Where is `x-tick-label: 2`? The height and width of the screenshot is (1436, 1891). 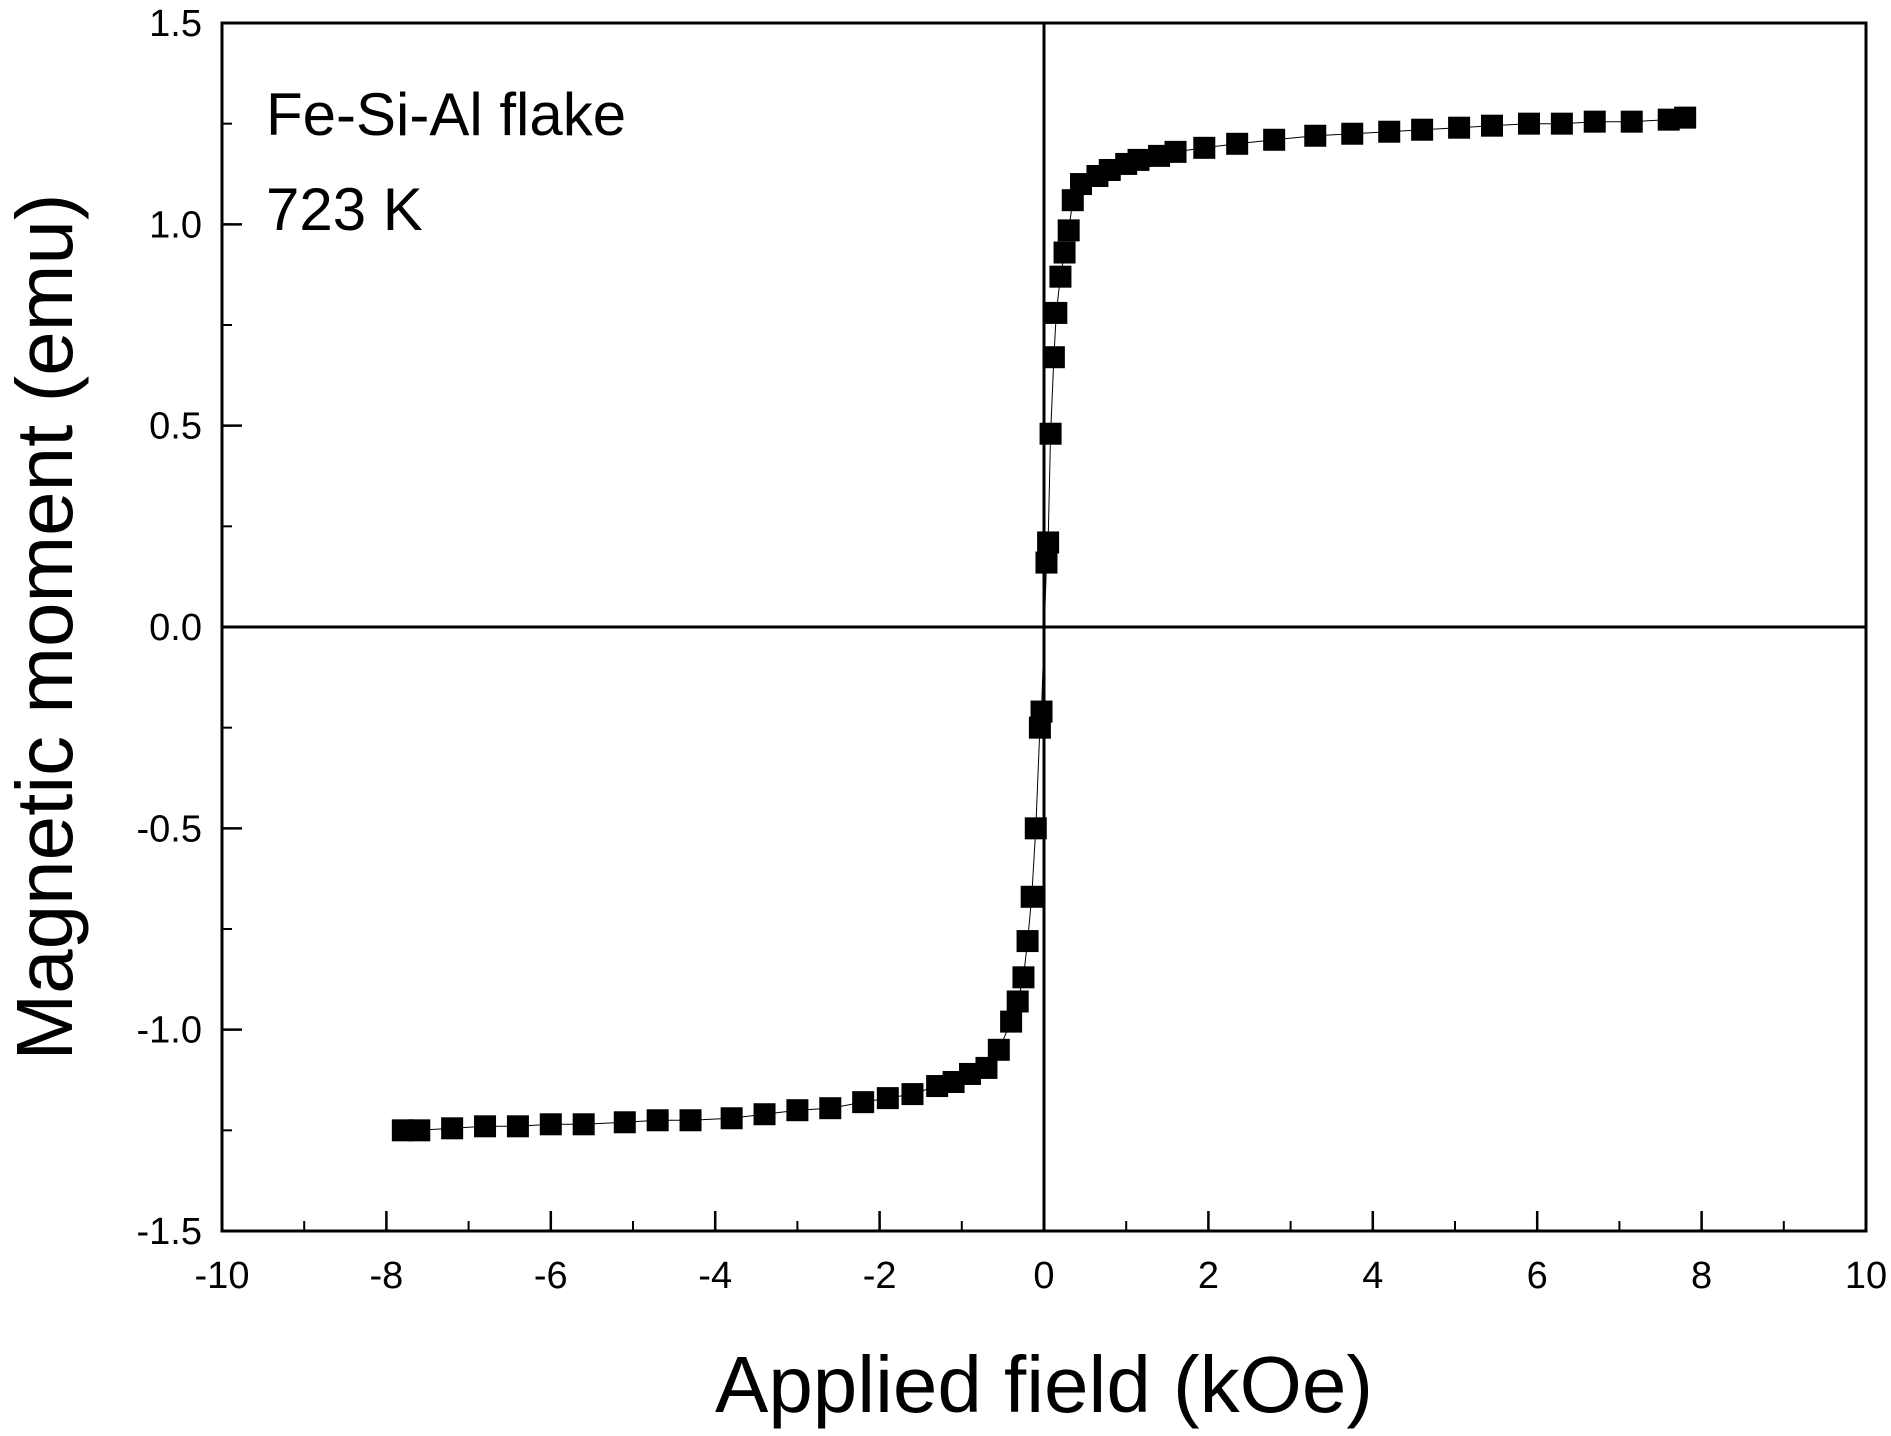
x-tick-label: 2 is located at coordinates (1208, 1276).